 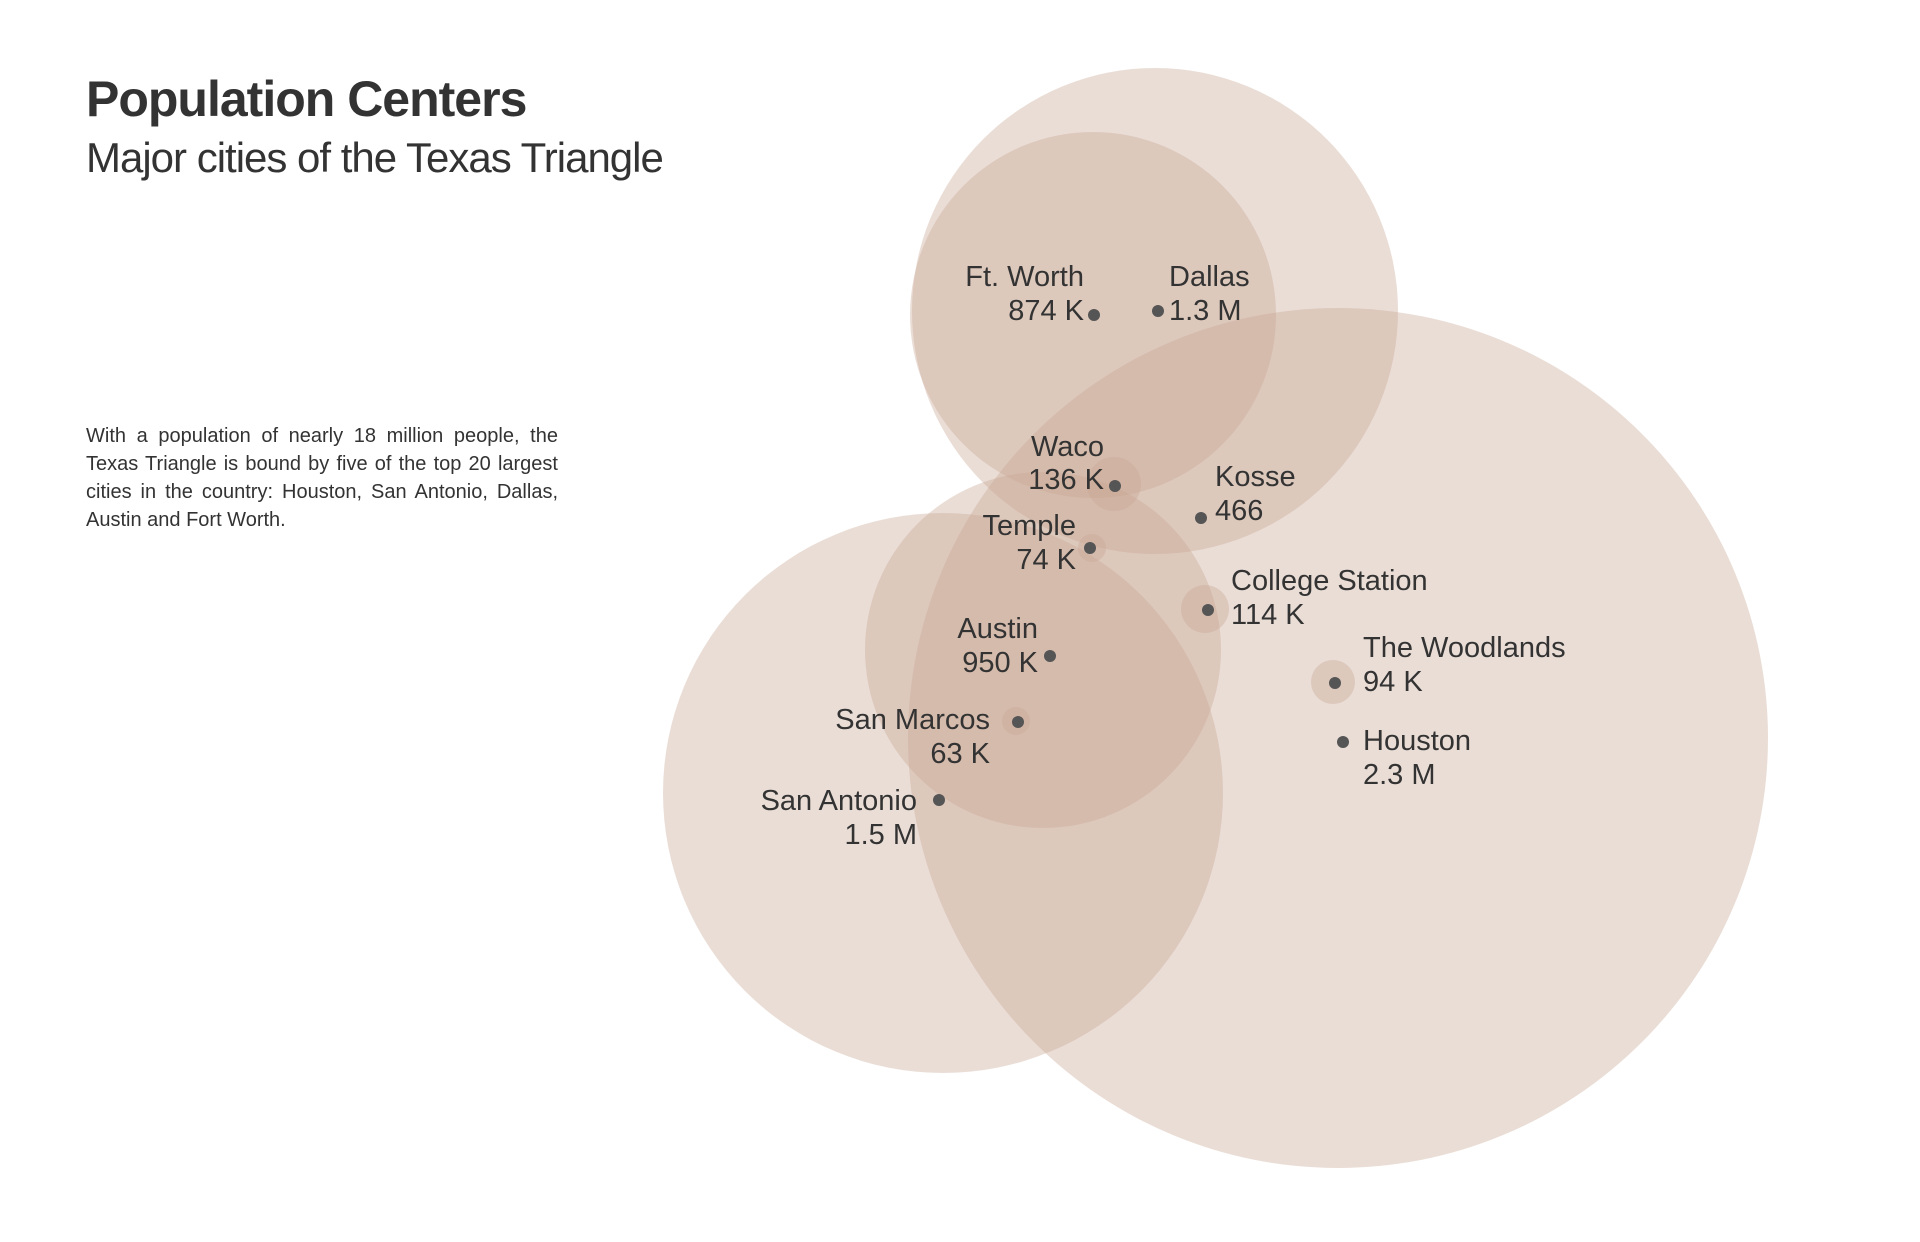 I want to click on city-dots, so click(x=1141, y=555).